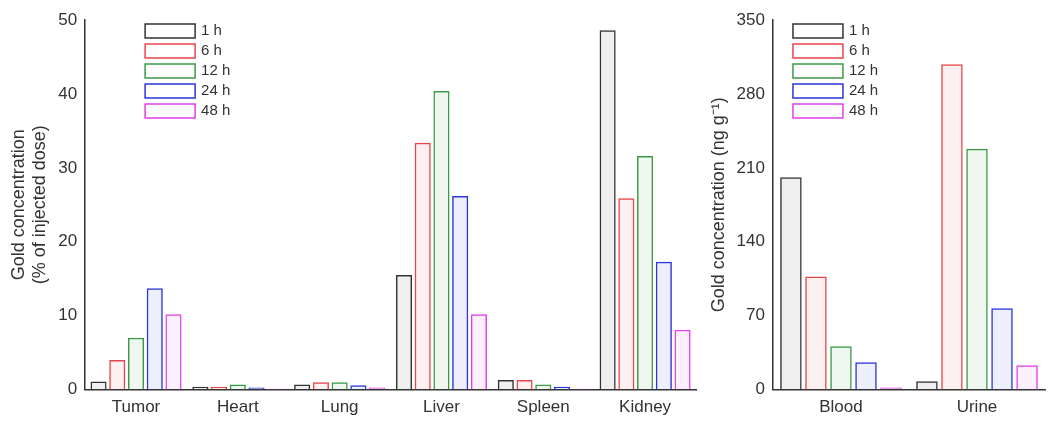  Describe the element at coordinates (841, 407) in the screenshot. I see `x-tick-label: Blood` at that location.